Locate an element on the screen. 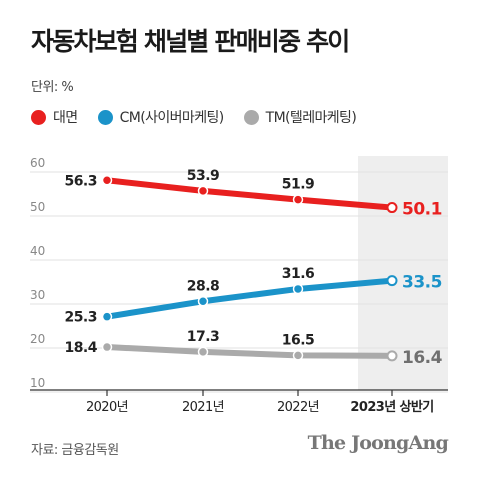 The image size is (480, 480). chart-title: 자동차보험 채널별 판매비중 추이 is located at coordinates (190, 41).